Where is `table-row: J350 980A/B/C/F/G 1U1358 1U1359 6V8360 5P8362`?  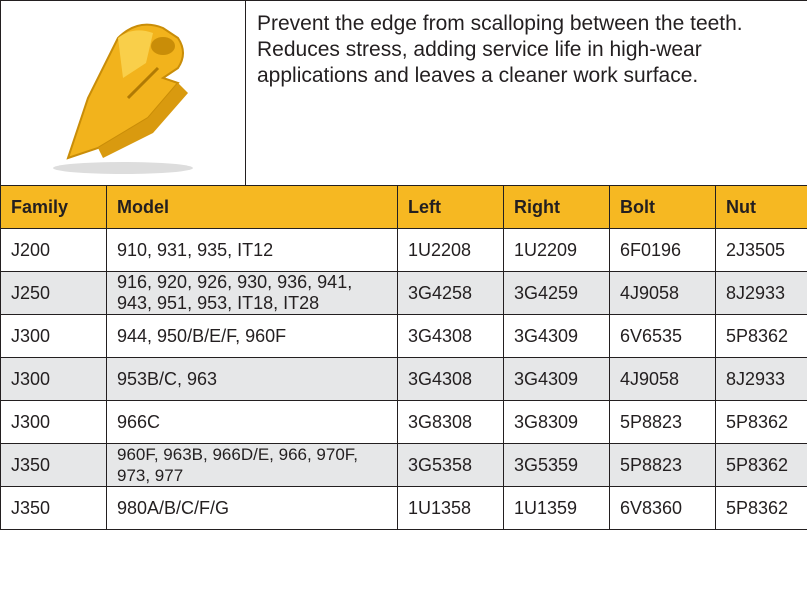
table-row: J350 980A/B/C/F/G 1U1358 1U1359 6V8360 5P8362 is located at coordinates (403, 508).